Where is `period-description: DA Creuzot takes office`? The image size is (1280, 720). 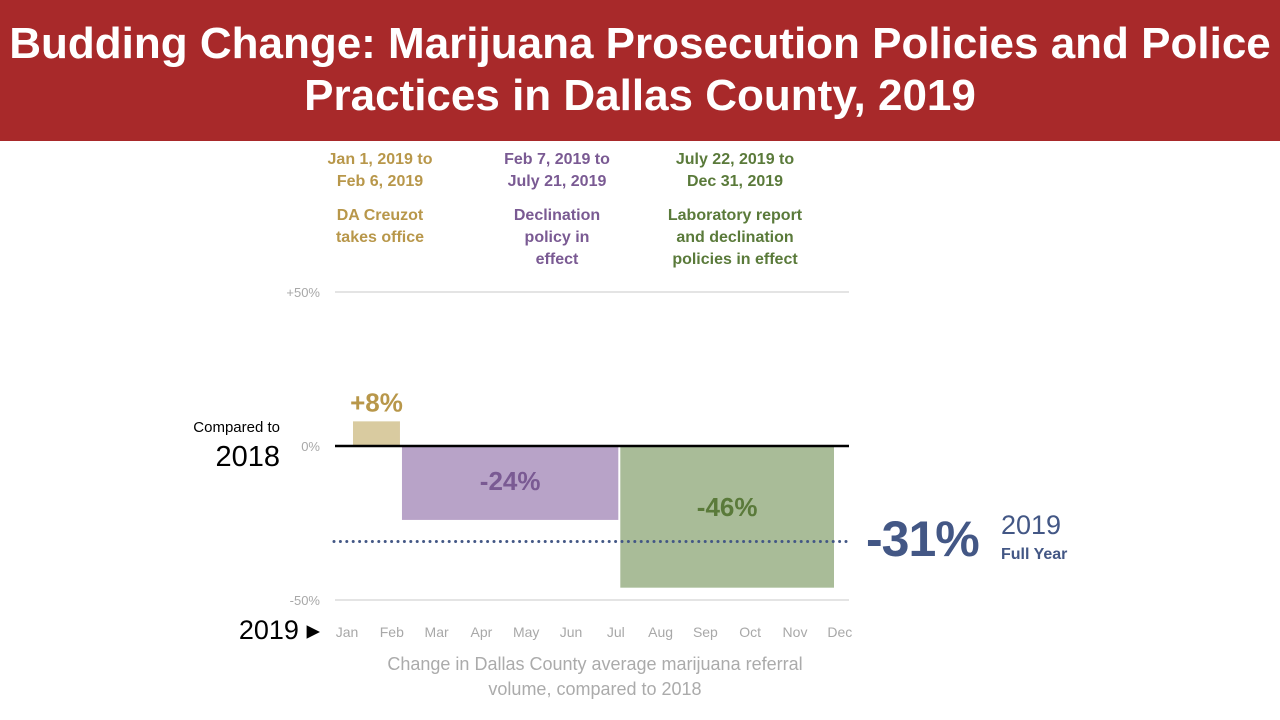 period-description: DA Creuzot takes office is located at coordinates (380, 227).